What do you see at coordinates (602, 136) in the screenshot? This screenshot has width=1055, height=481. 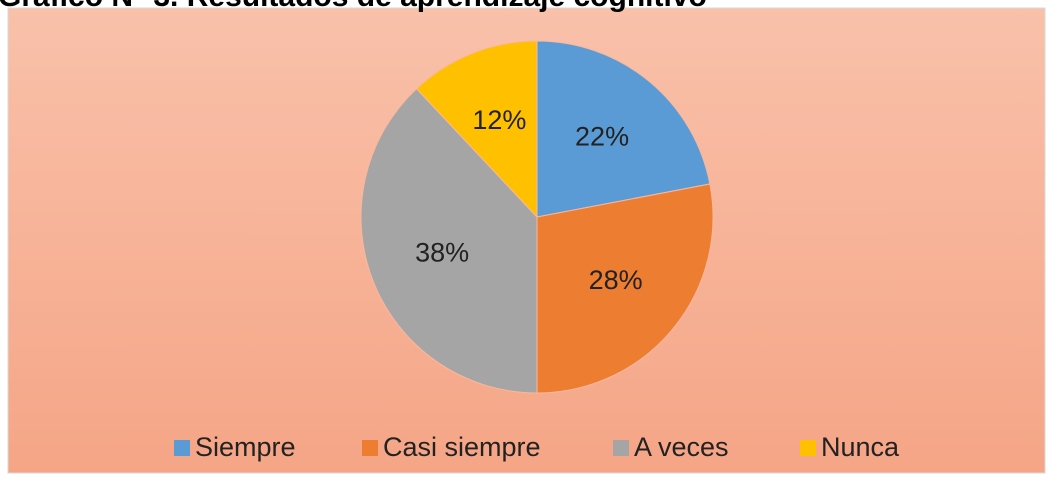 I see `data-label: 22%` at bounding box center [602, 136].